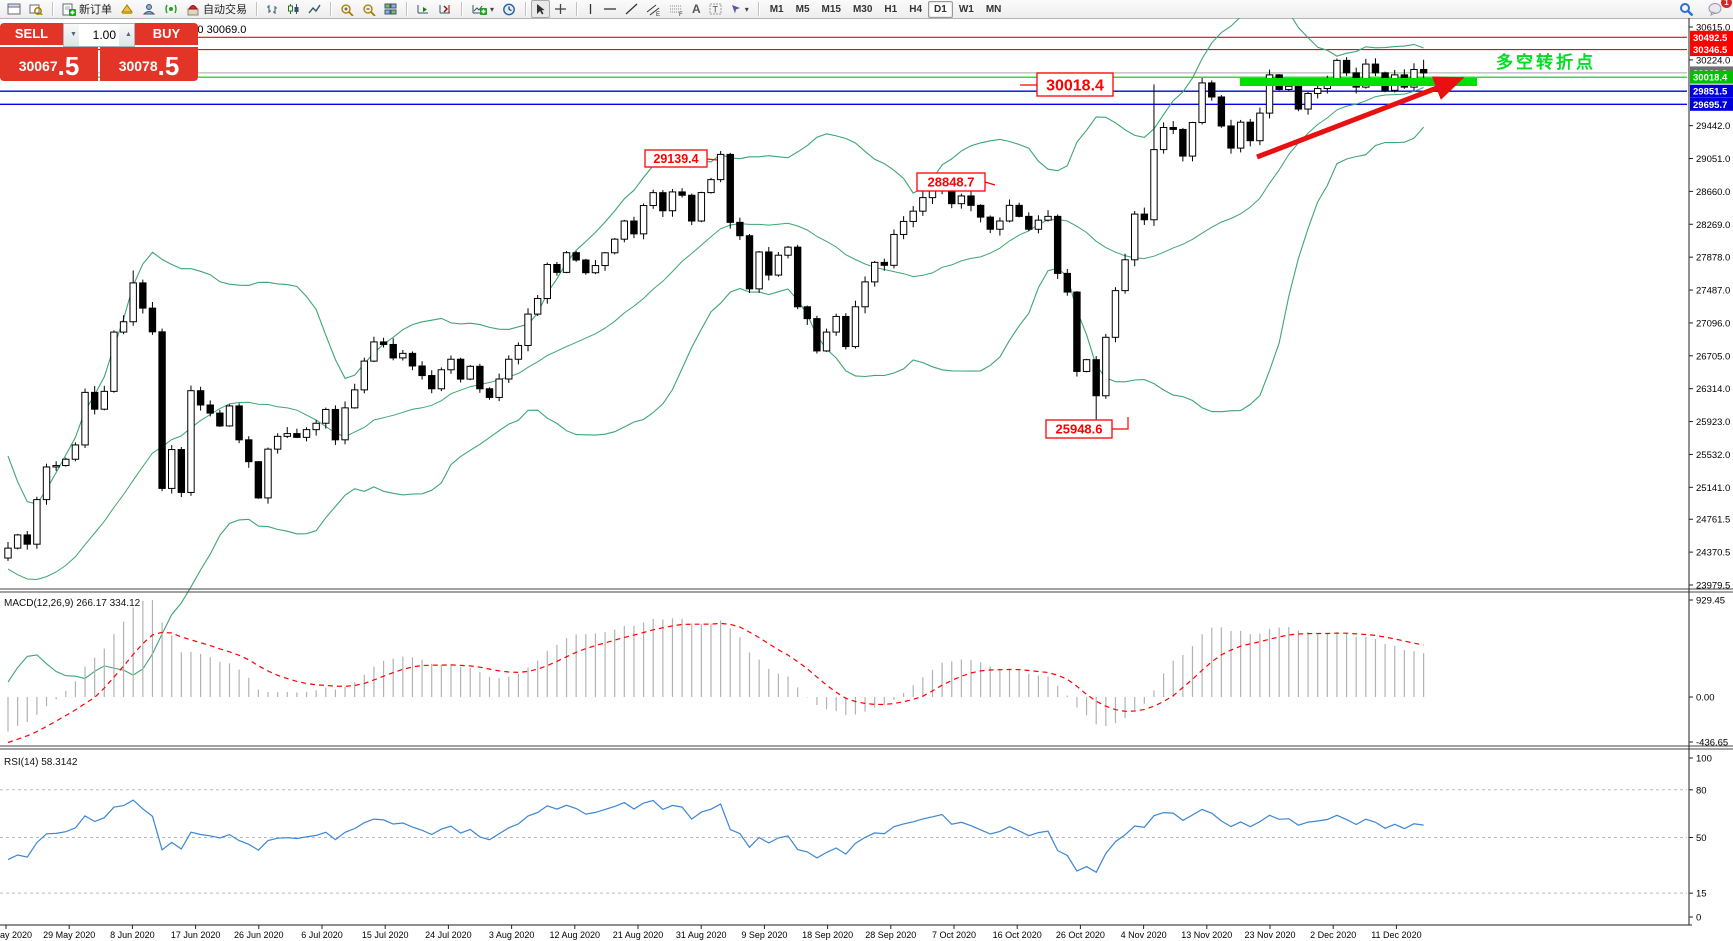 Image resolution: width=1733 pixels, height=941 pixels. Describe the element at coordinates (1333, 935) in the screenshot. I see `svg-text: 2 Dec 2020` at that location.